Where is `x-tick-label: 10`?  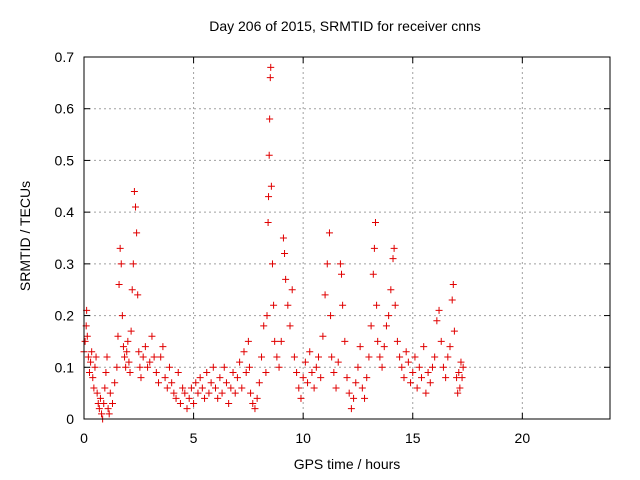 x-tick-label: 10 is located at coordinates (303, 438).